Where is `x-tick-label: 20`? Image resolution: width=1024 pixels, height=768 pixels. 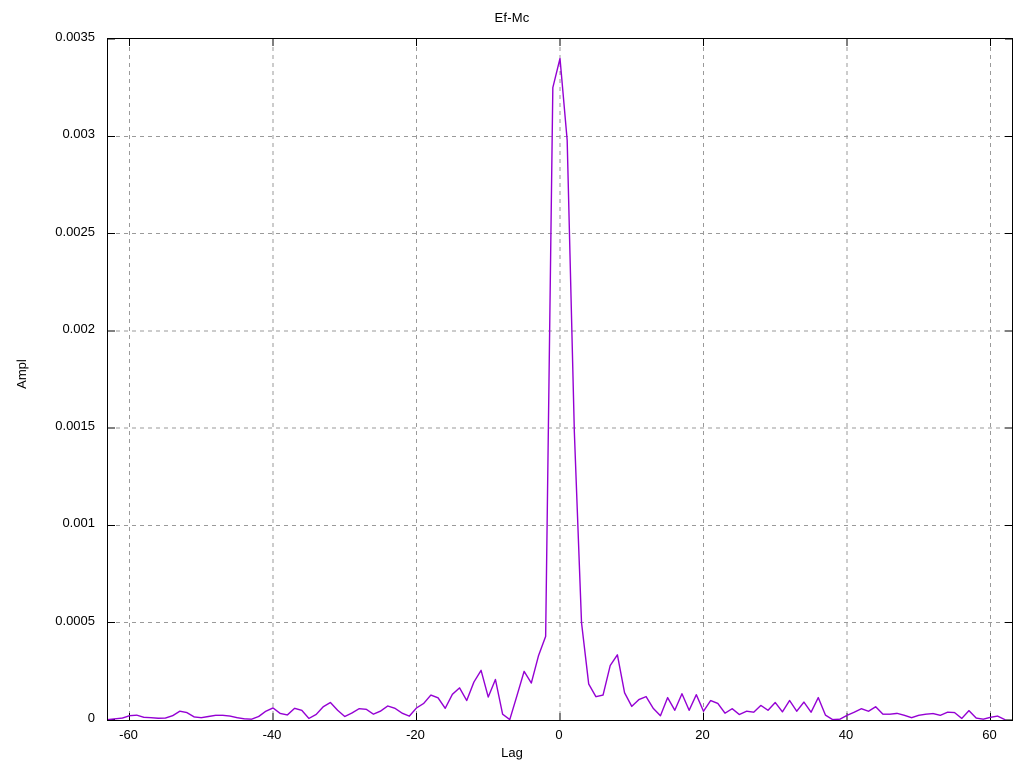 x-tick-label: 20 is located at coordinates (702, 734).